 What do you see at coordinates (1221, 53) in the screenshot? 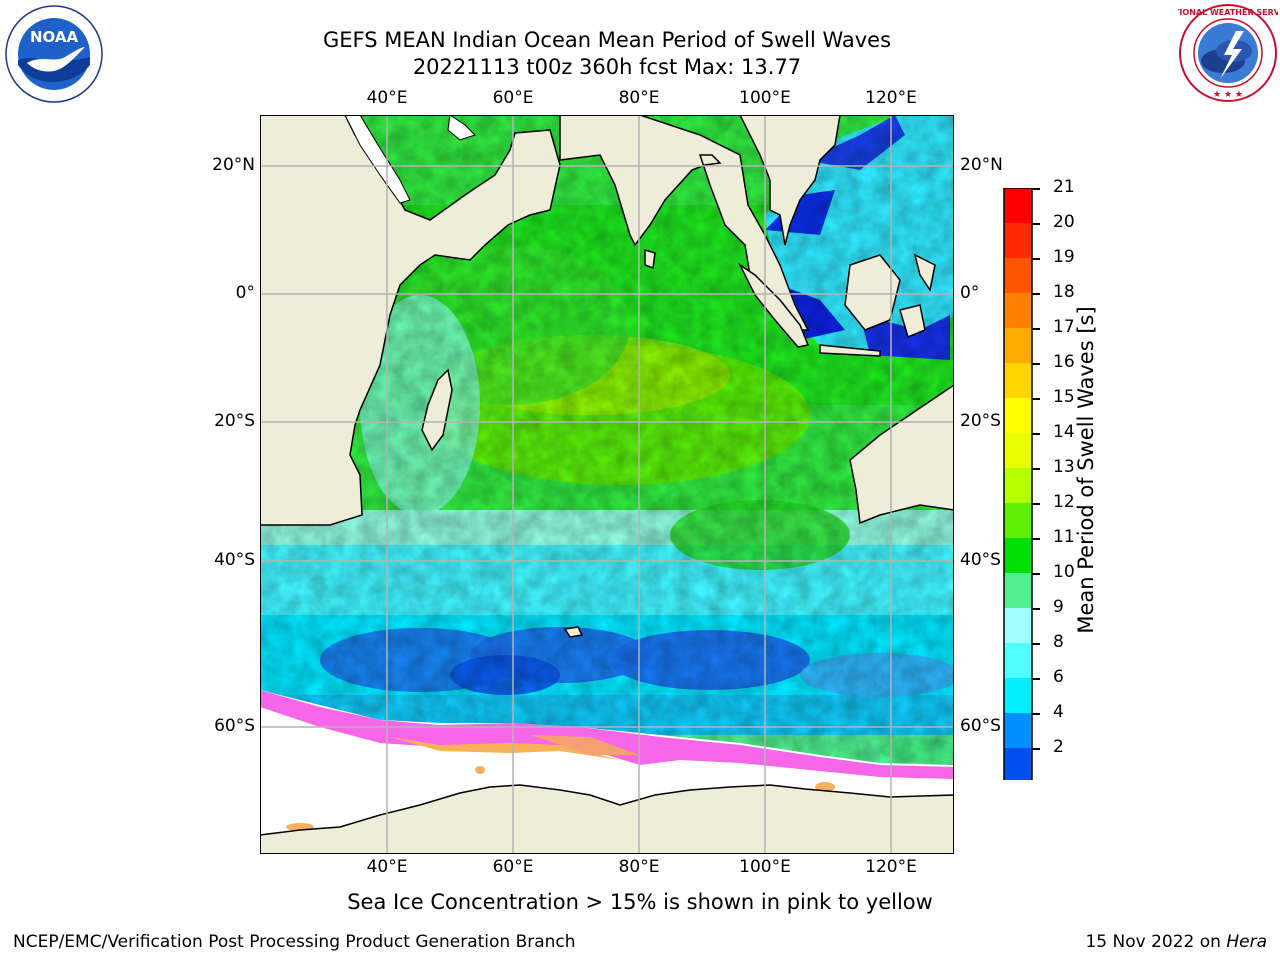
I see `nws-logo: NATIONAL WEATHER SERVICE ★ ★ ★` at bounding box center [1221, 53].